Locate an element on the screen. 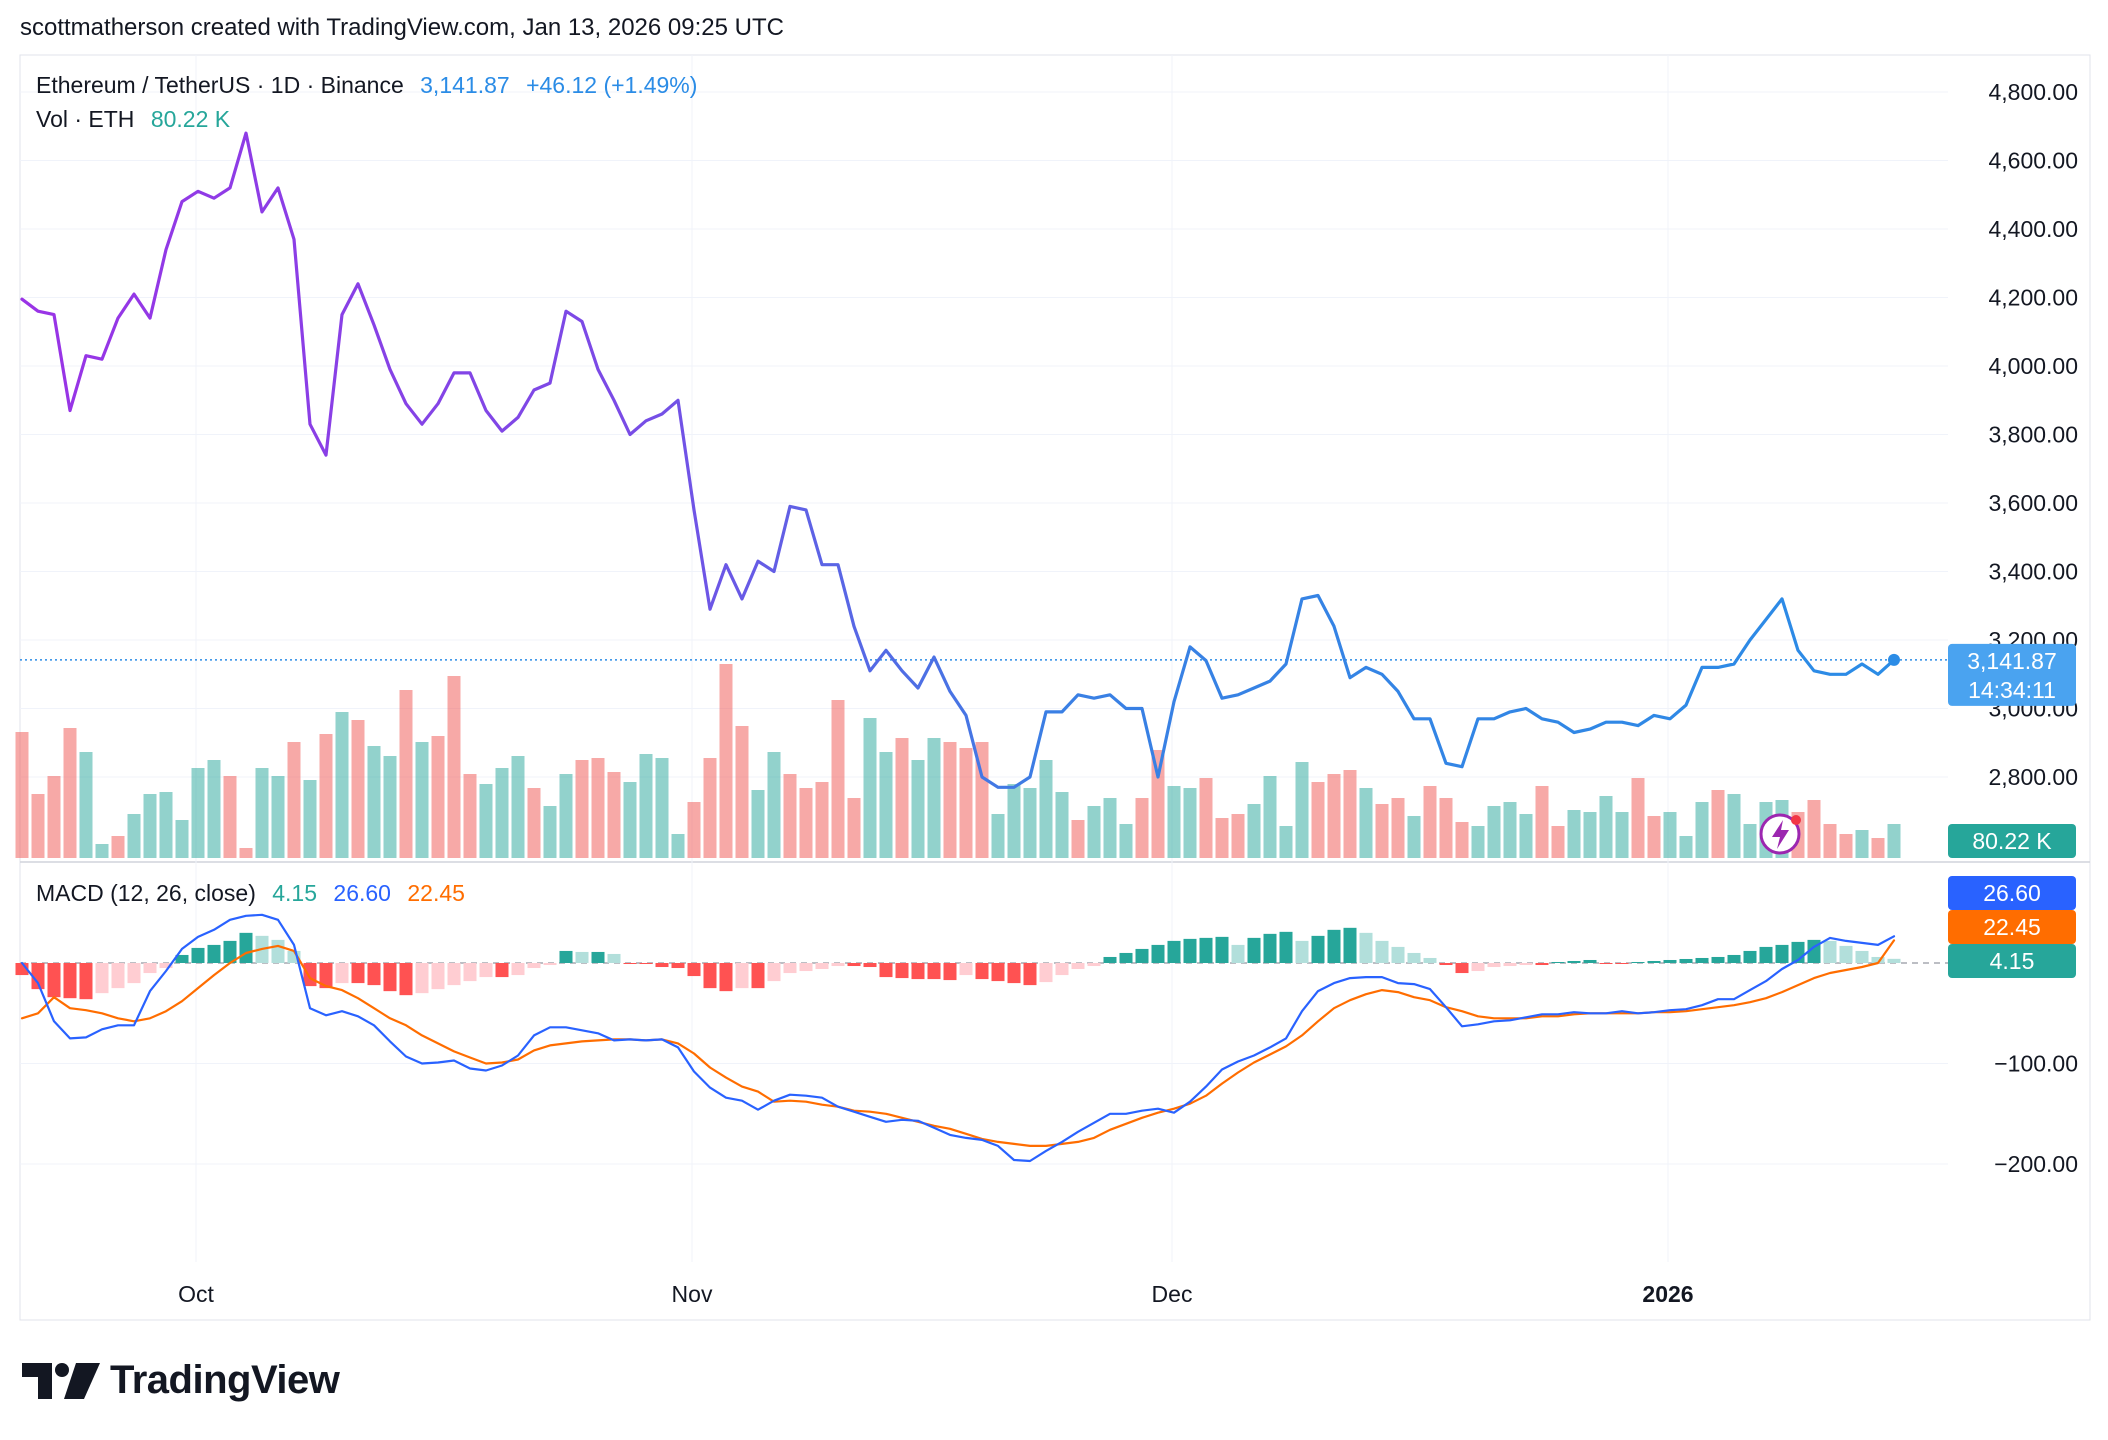  macd-signal-tag: 22.45 is located at coordinates (2012, 927).